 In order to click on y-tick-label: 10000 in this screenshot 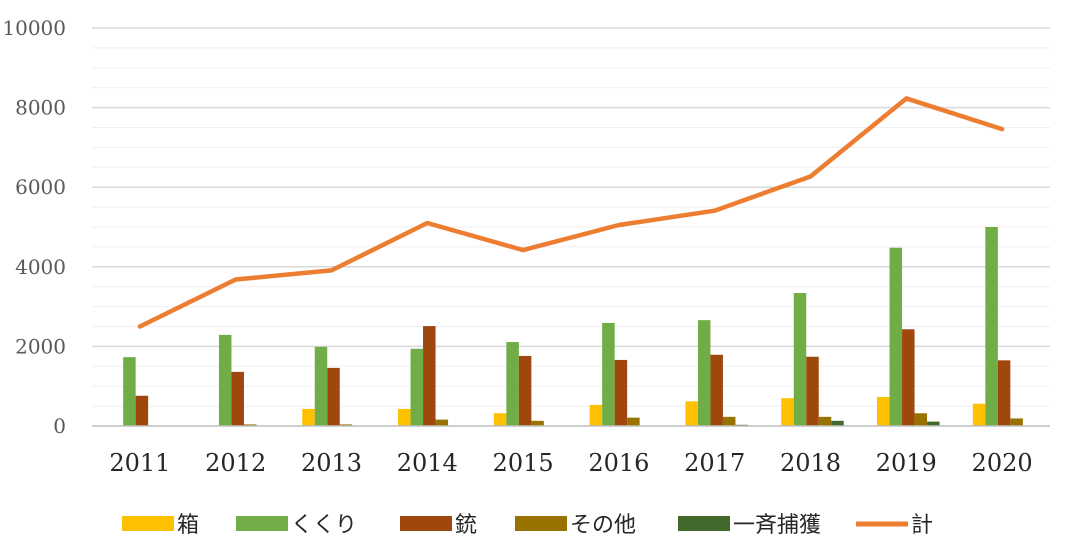, I will do `click(34, 28)`.